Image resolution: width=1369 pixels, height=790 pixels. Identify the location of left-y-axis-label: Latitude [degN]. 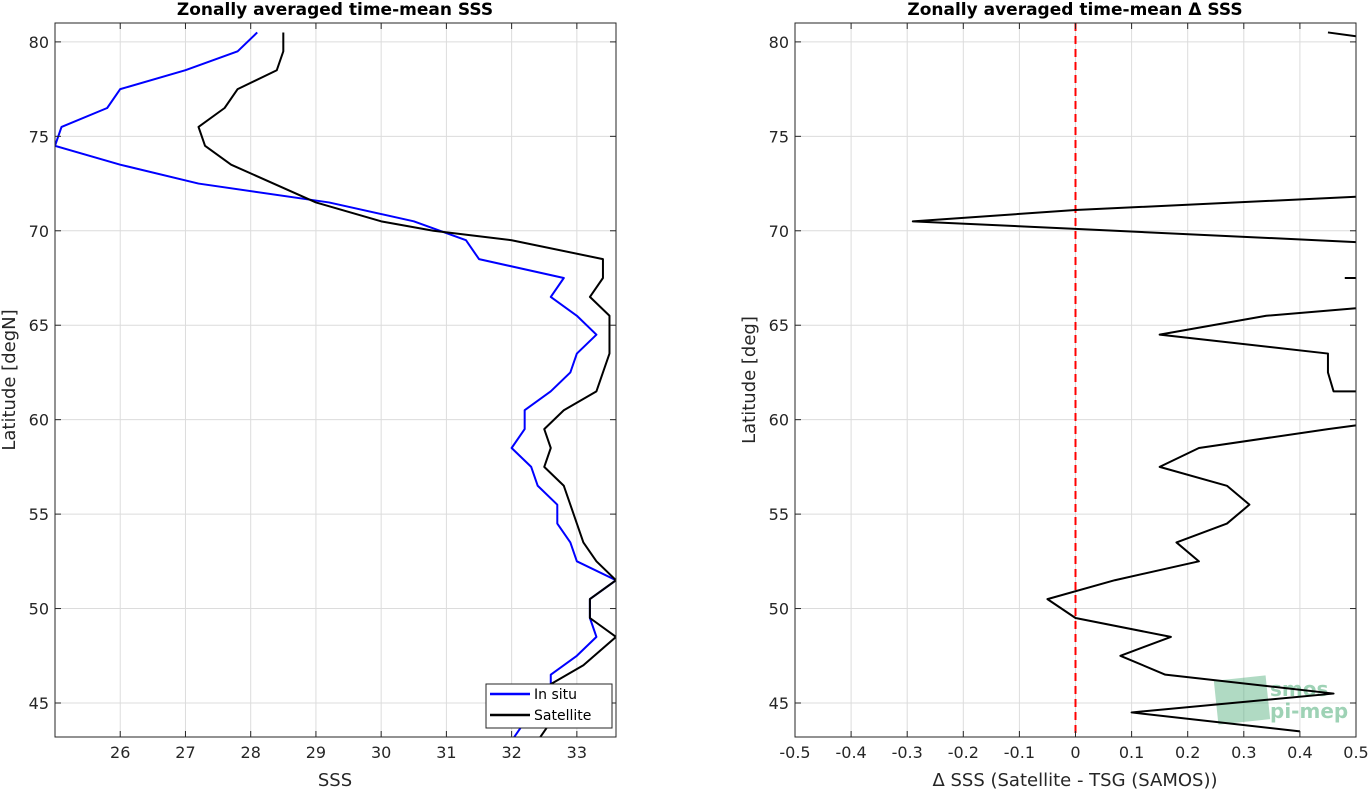
(10, 379).